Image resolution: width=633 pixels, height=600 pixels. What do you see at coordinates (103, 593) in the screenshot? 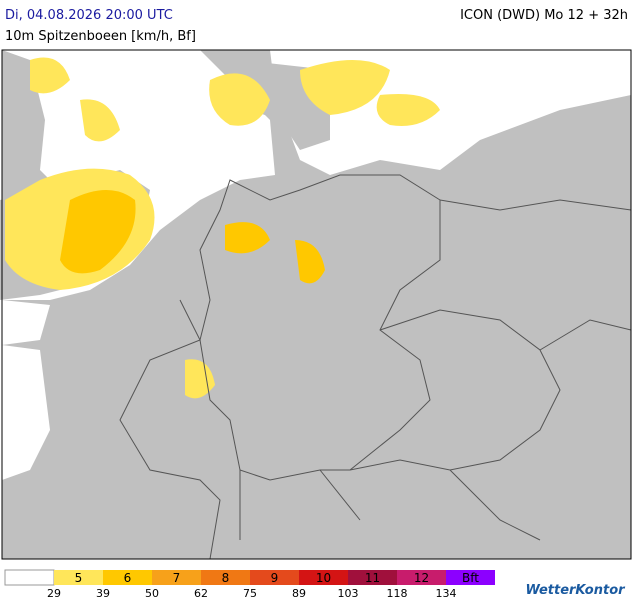
I see `legend-speed: 39` at bounding box center [103, 593].